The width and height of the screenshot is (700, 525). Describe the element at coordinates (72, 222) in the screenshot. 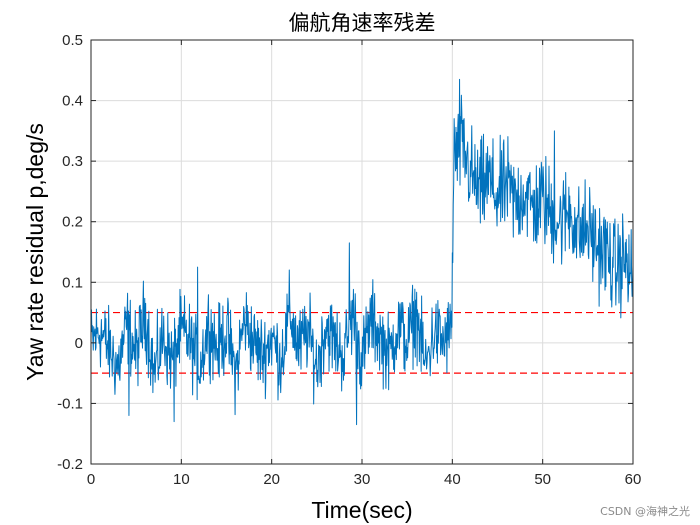

I see `y-tick-label: 0.2` at that location.